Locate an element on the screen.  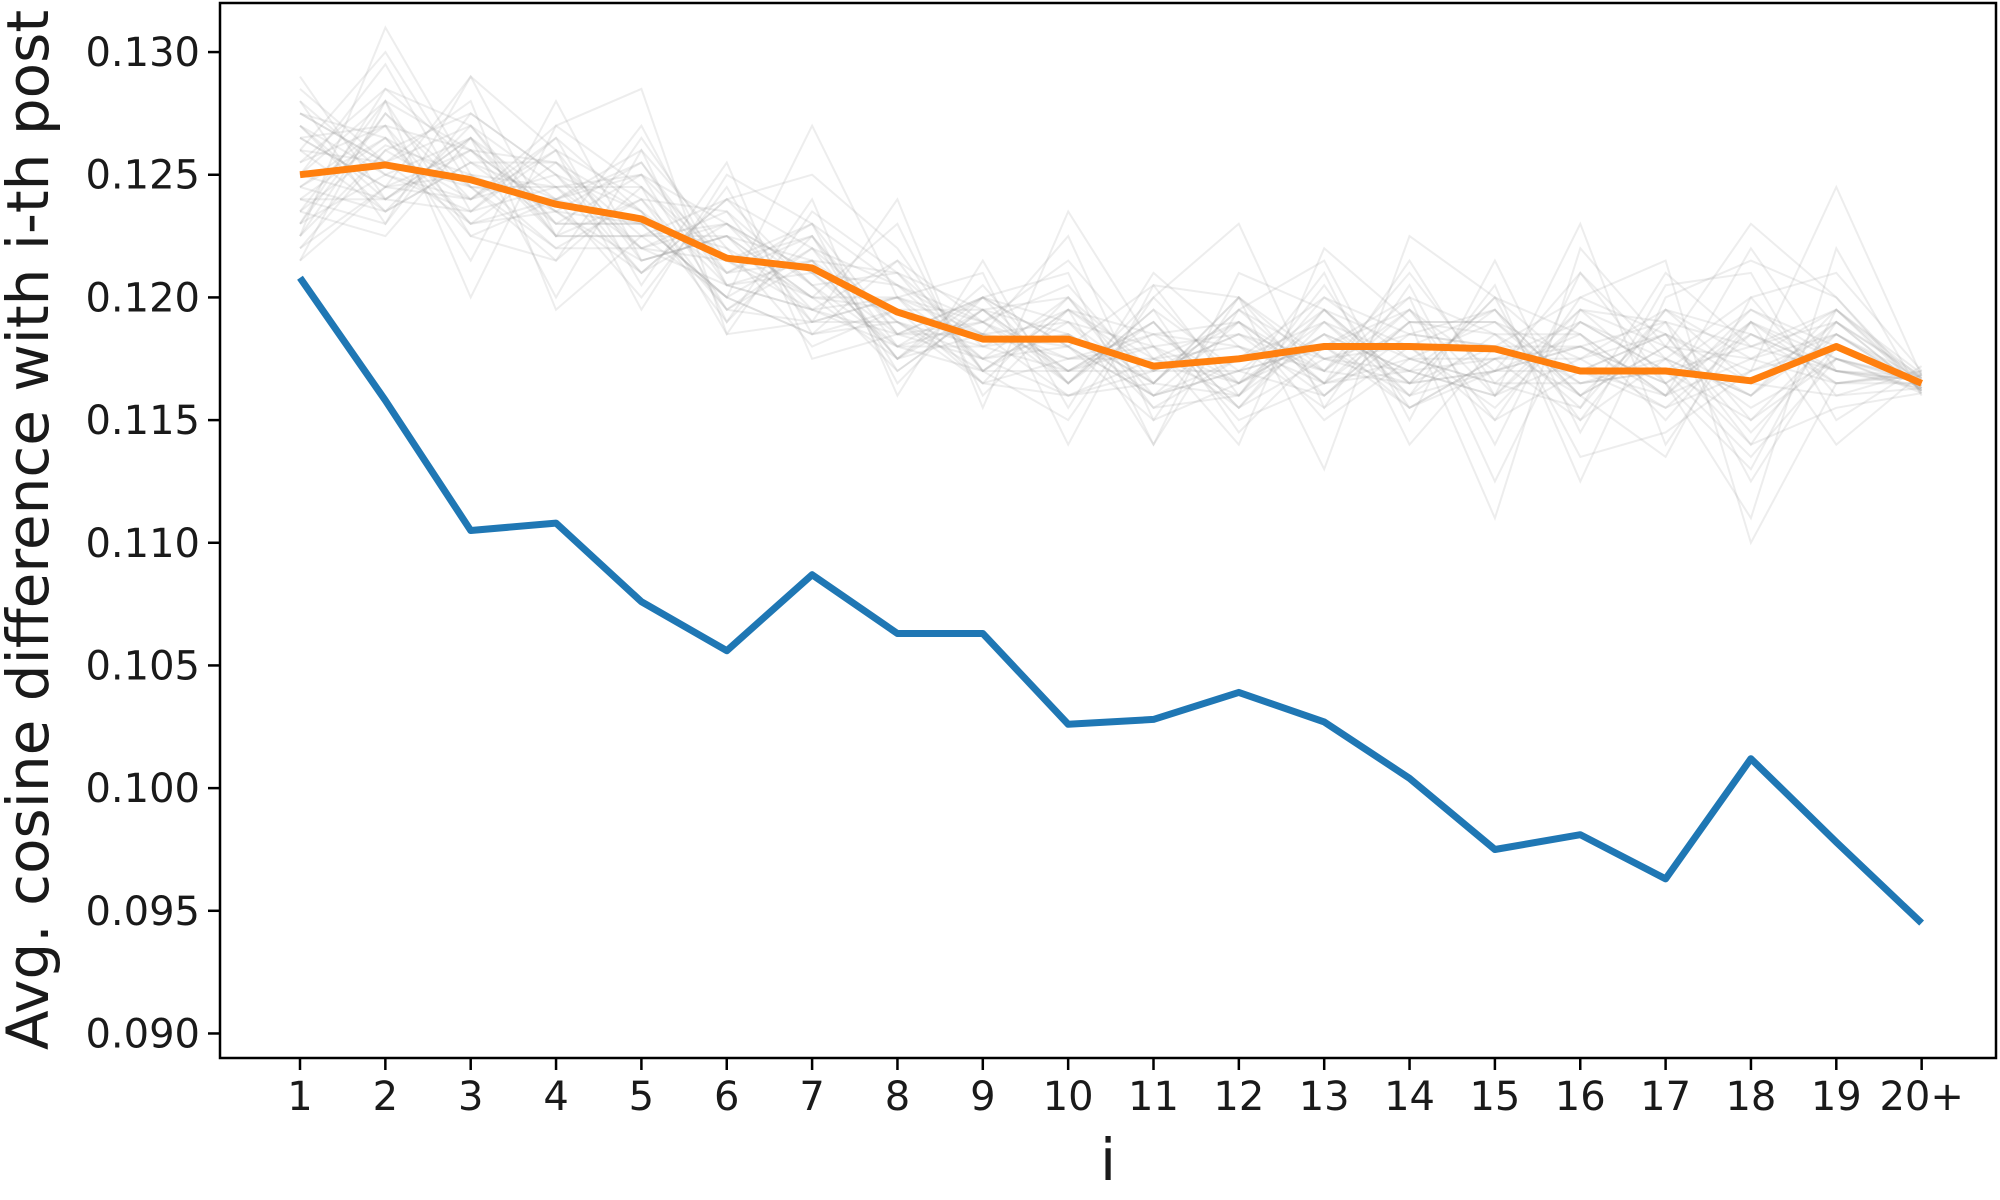
y-tick-label: 0.105 is located at coordinates (142, 666).